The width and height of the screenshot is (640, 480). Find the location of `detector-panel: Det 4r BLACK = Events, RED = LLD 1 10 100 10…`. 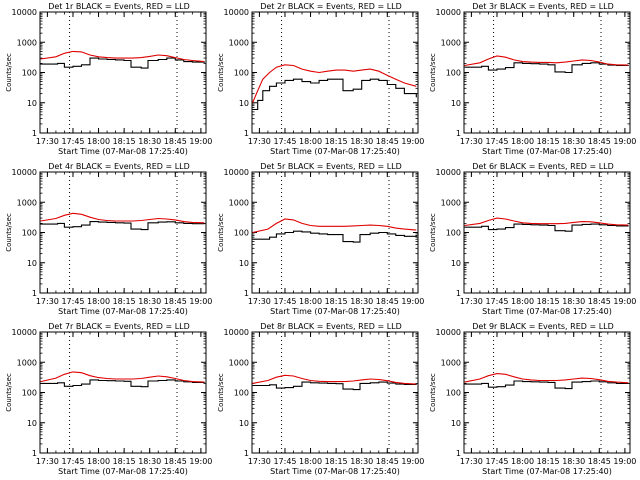

detector-panel: Det 4r BLACK = Events, RED = LLD 1 10 100 10… is located at coordinates (108, 239).